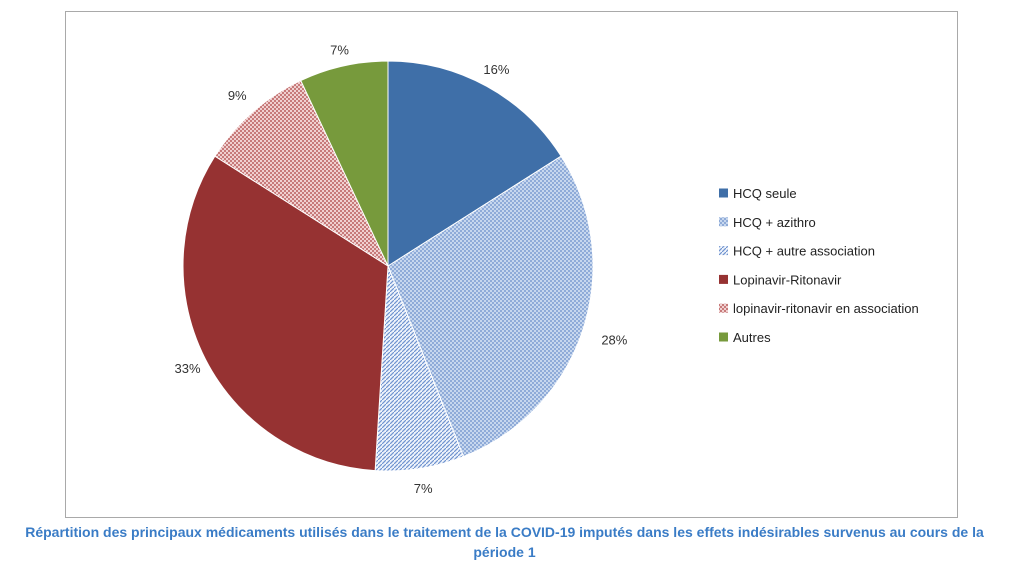 The width and height of the screenshot is (1009, 574). Describe the element at coordinates (490, 306) in the screenshot. I see `pie-slice-hcq-azithro` at that location.